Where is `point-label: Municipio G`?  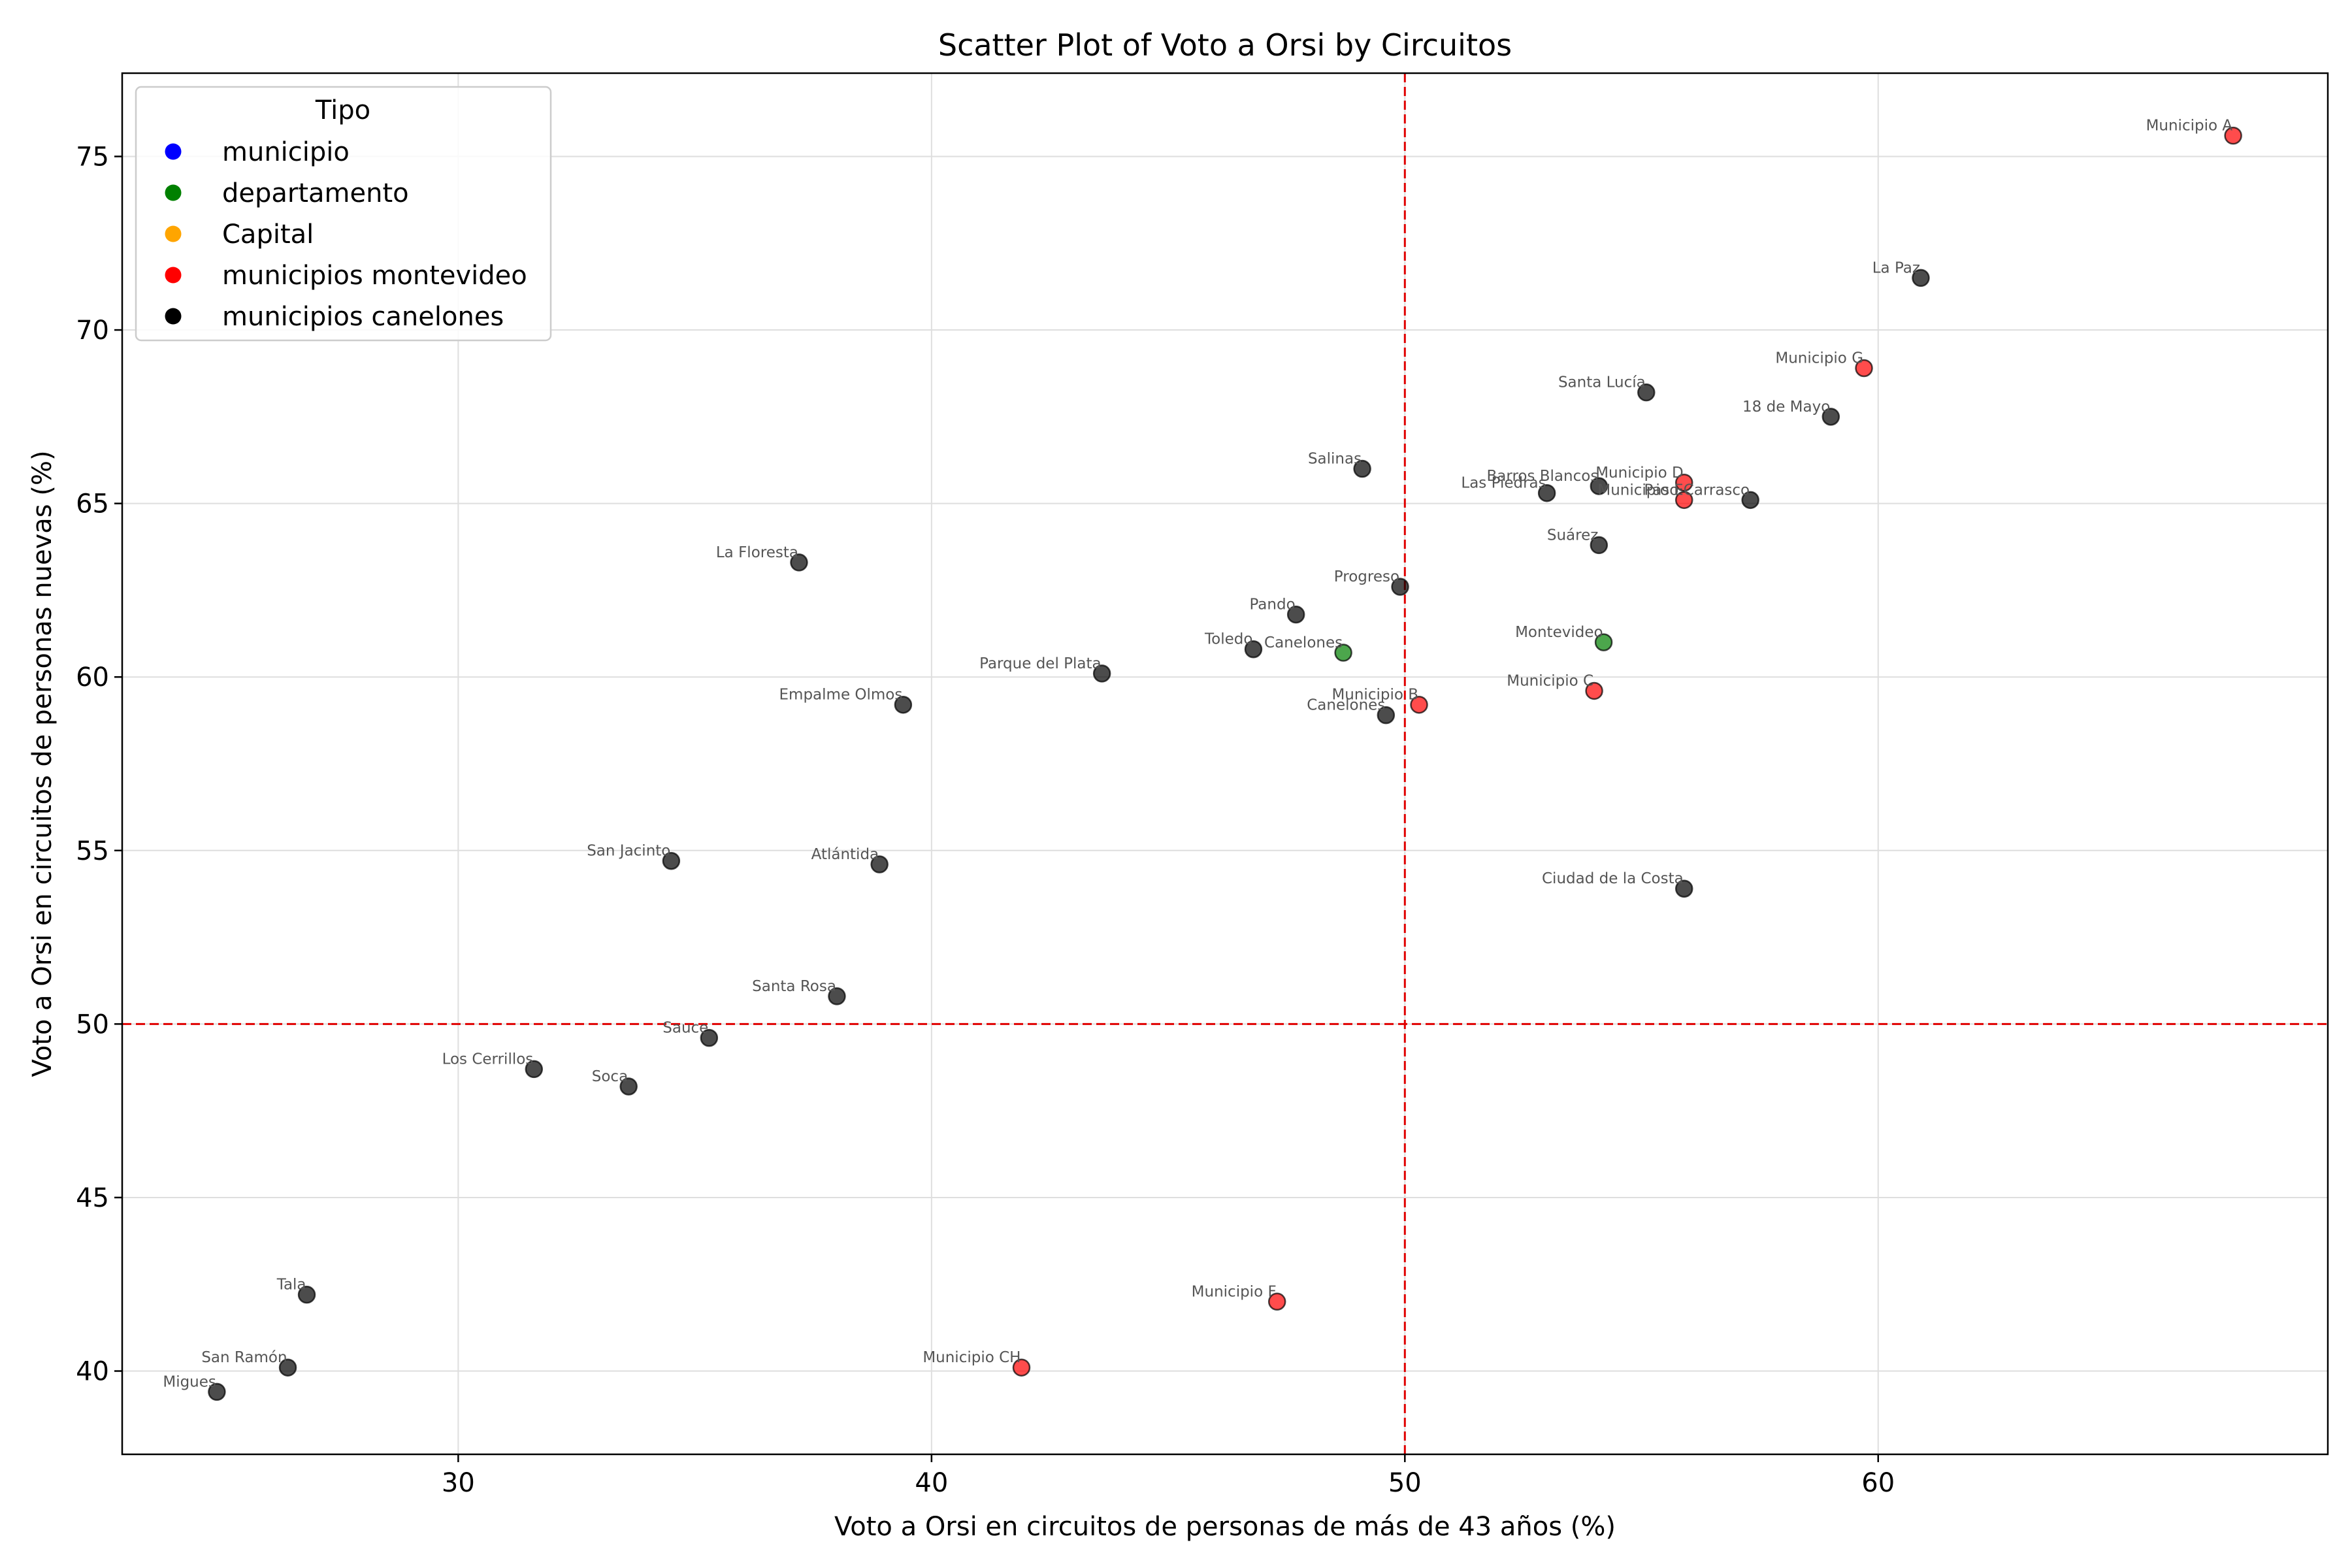 point-label: Municipio G is located at coordinates (1819, 358).